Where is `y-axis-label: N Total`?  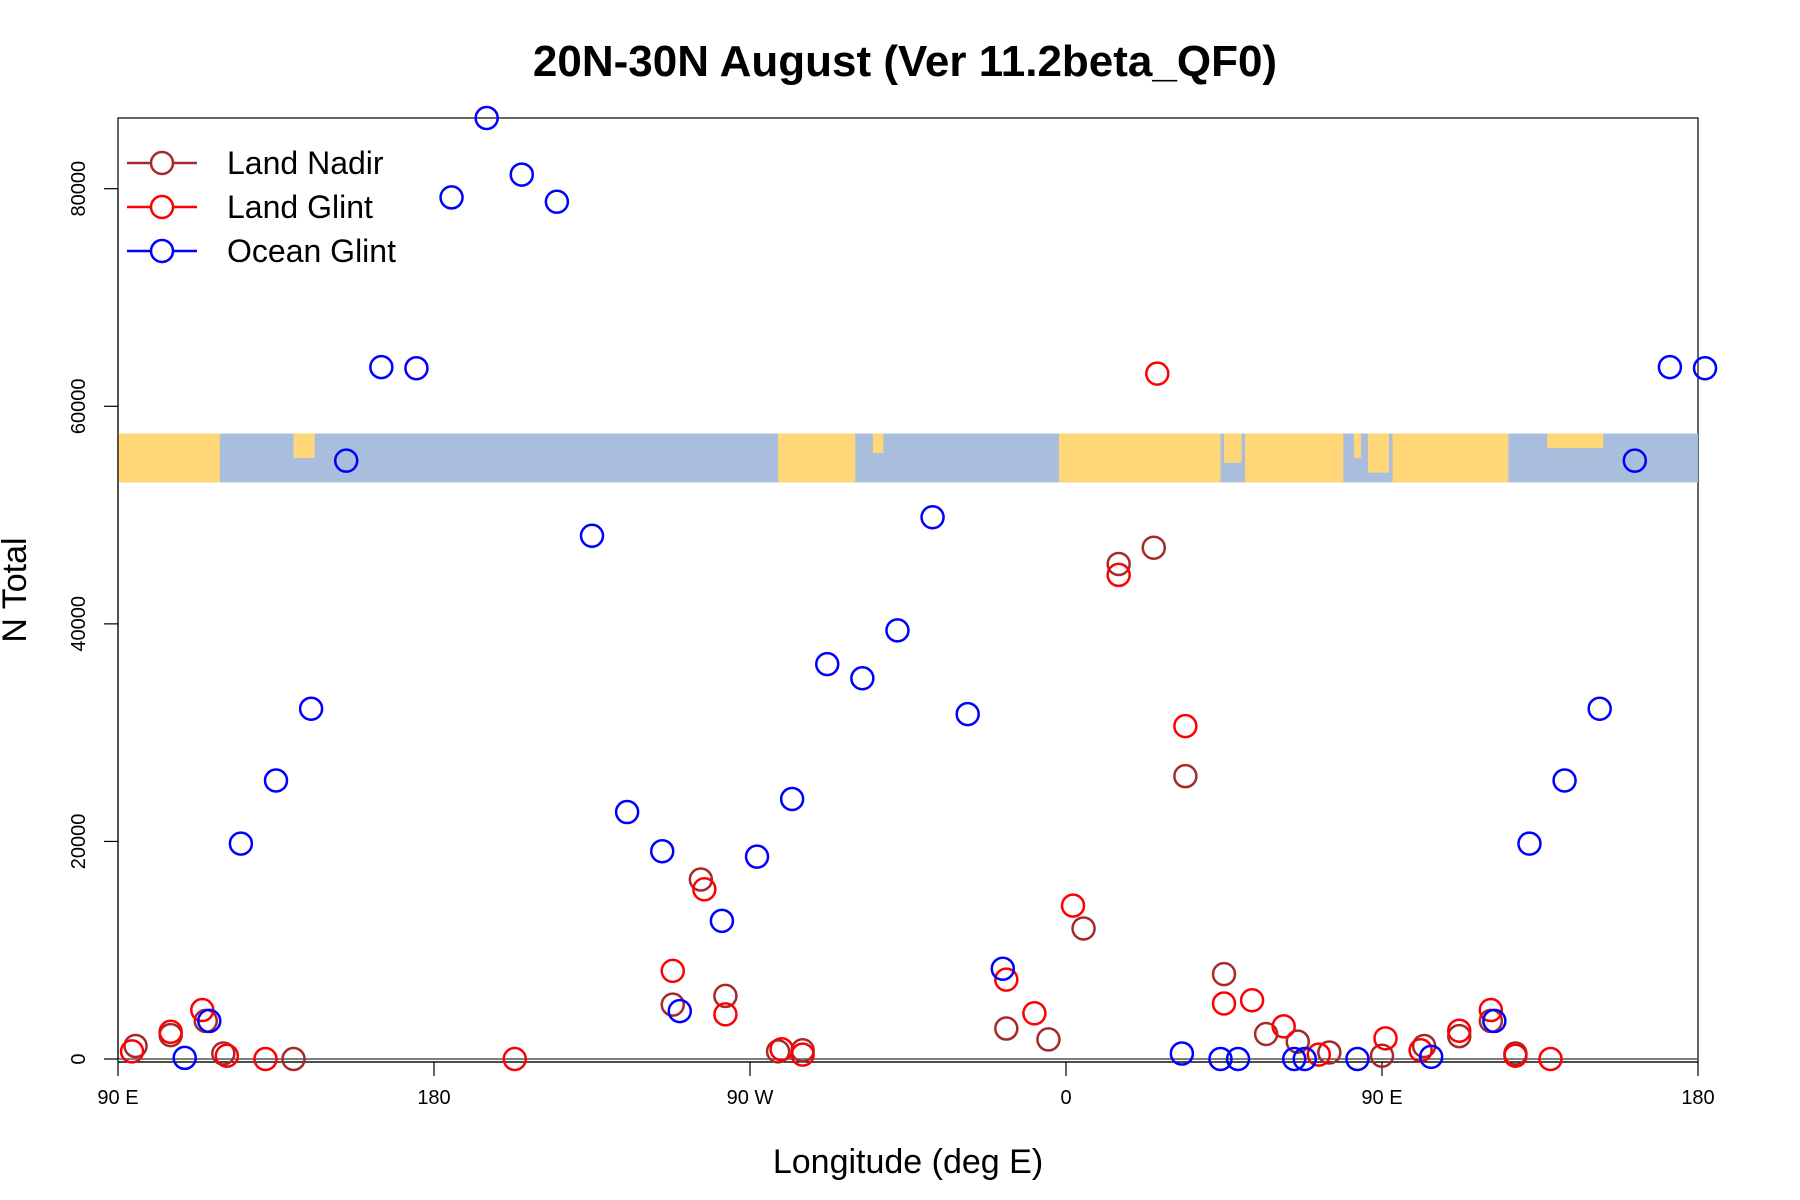
y-axis-label: N Total is located at coordinates (17, 589).